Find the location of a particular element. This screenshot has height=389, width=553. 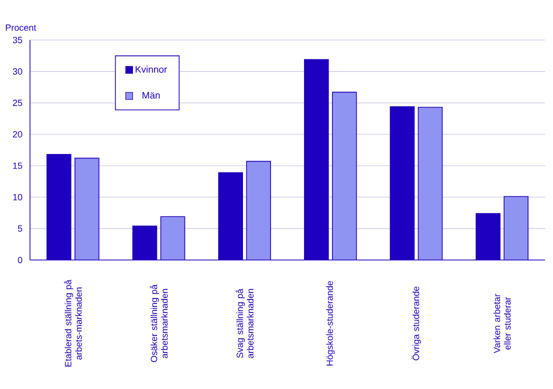

x-tick-label: Osäker ställning på arbetsmarknaden is located at coordinates (159, 323).